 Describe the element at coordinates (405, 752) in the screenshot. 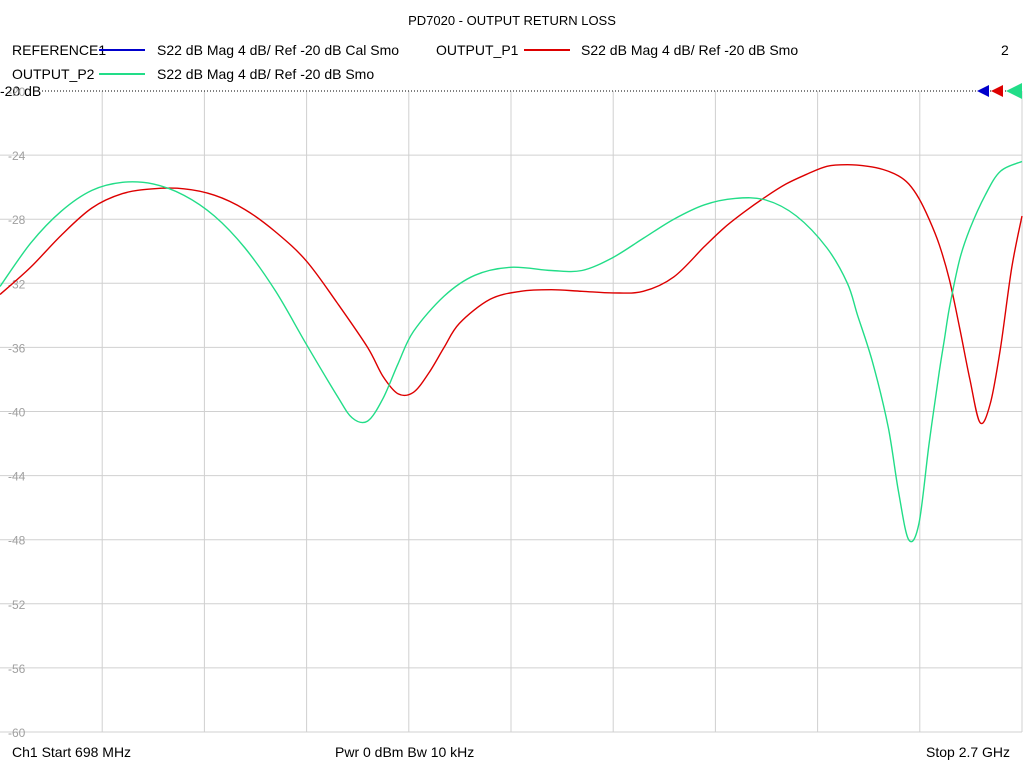

I see `footer-power-bandwidth: Pwr 0 dBm Bw 10 kHz` at that location.